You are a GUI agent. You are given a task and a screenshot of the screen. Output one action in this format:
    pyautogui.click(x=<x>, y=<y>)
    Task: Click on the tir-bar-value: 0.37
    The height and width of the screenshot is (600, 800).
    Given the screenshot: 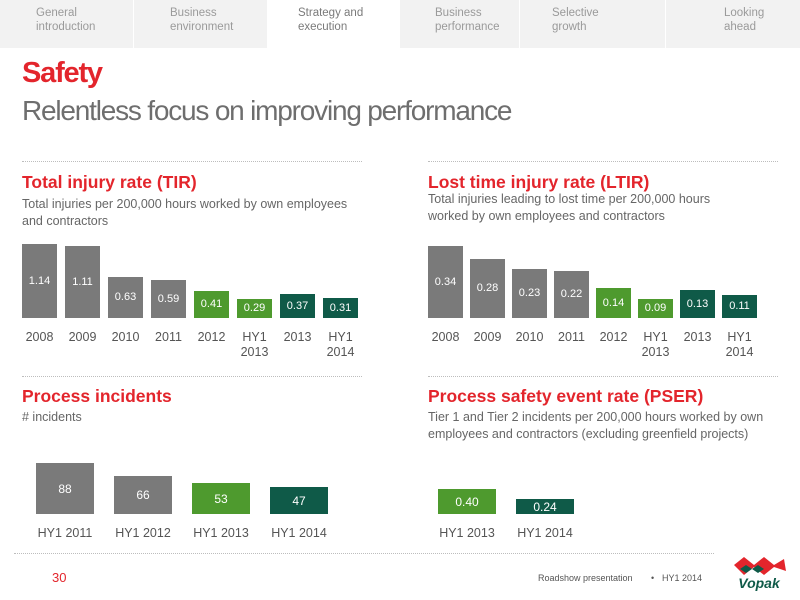 What is the action you would take?
    pyautogui.click(x=297, y=305)
    